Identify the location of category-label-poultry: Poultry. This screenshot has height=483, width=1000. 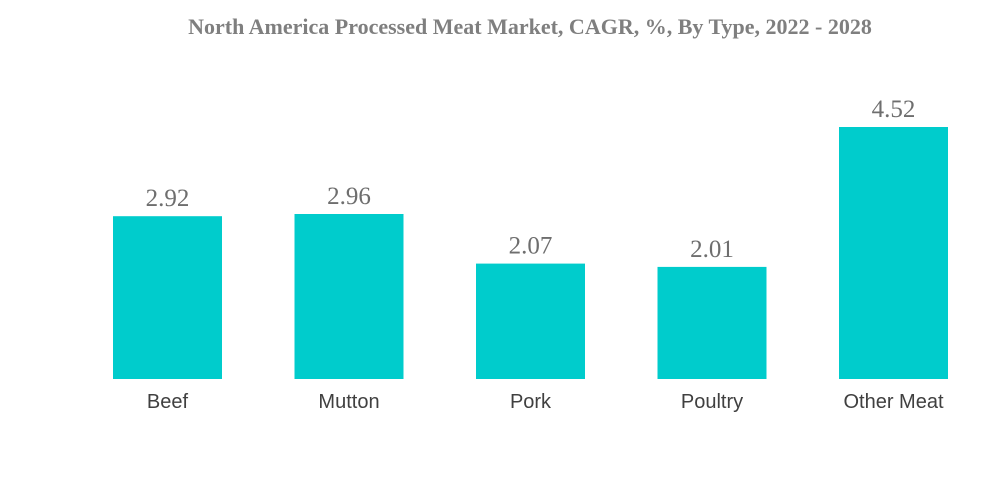
(712, 402).